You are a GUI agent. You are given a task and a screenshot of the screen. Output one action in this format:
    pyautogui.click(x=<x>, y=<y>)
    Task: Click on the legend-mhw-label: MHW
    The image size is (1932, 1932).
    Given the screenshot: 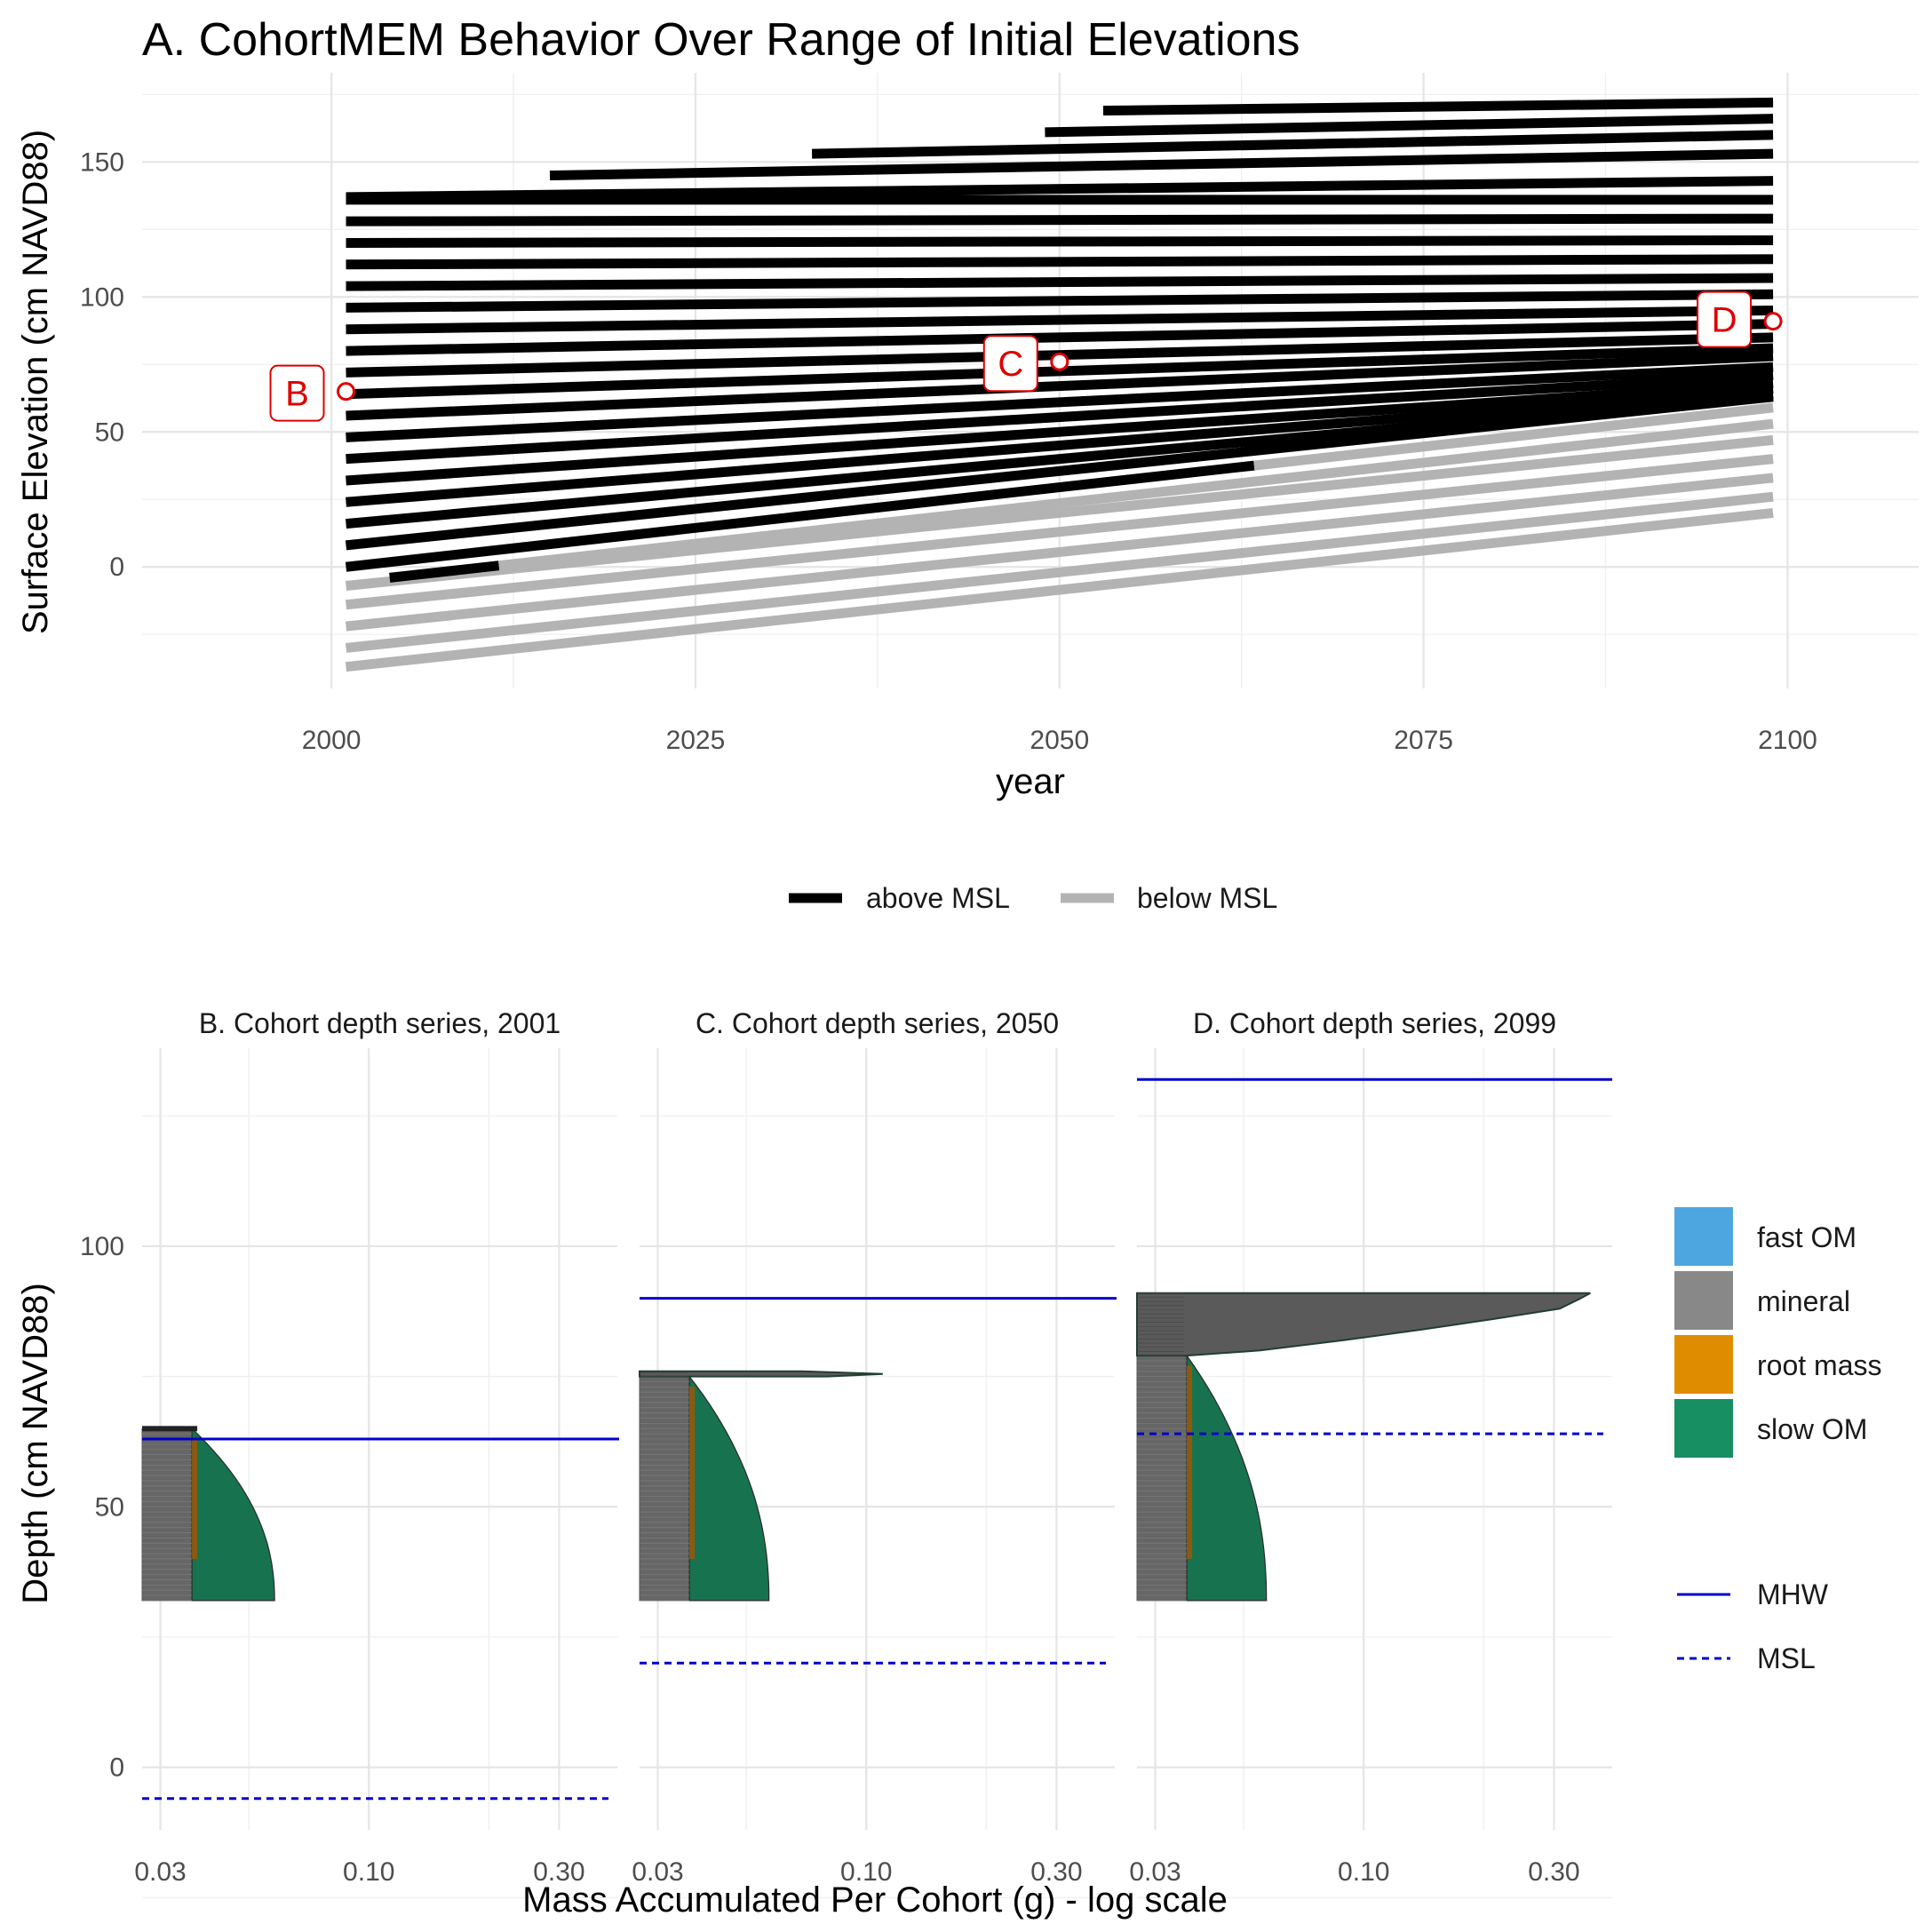 What is the action you would take?
    pyautogui.click(x=1793, y=1594)
    